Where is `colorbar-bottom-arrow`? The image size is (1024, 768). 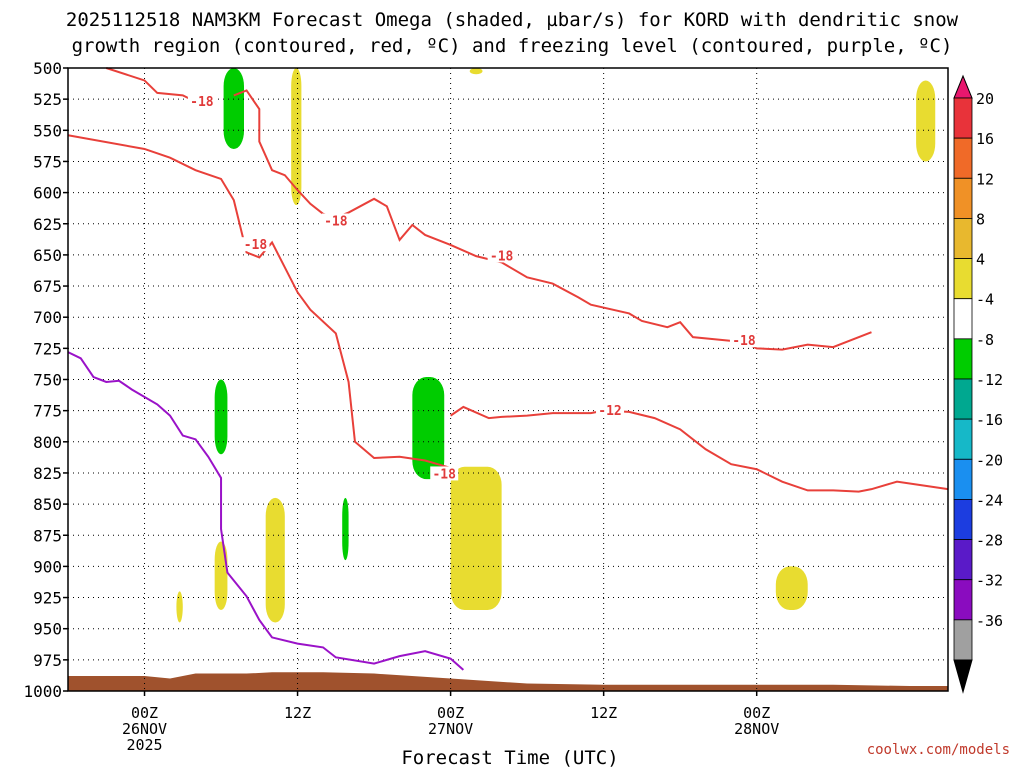 colorbar-bottom-arrow is located at coordinates (963, 676).